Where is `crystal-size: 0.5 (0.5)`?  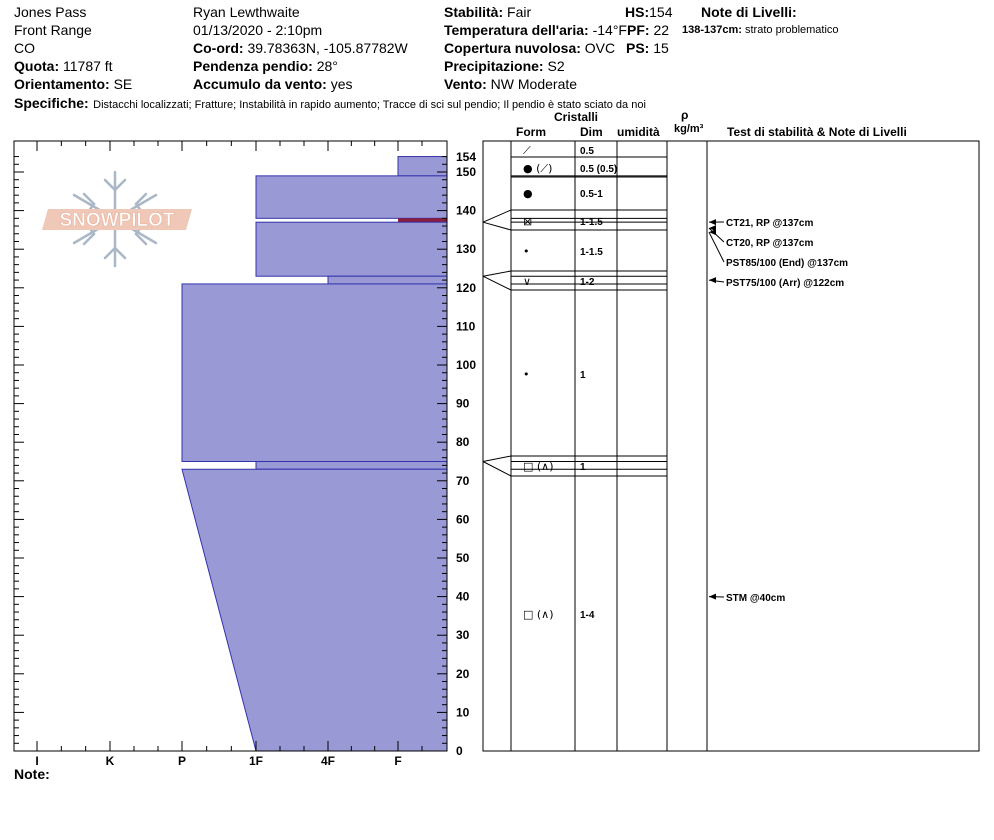
crystal-size: 0.5 (0.5) is located at coordinates (598, 169).